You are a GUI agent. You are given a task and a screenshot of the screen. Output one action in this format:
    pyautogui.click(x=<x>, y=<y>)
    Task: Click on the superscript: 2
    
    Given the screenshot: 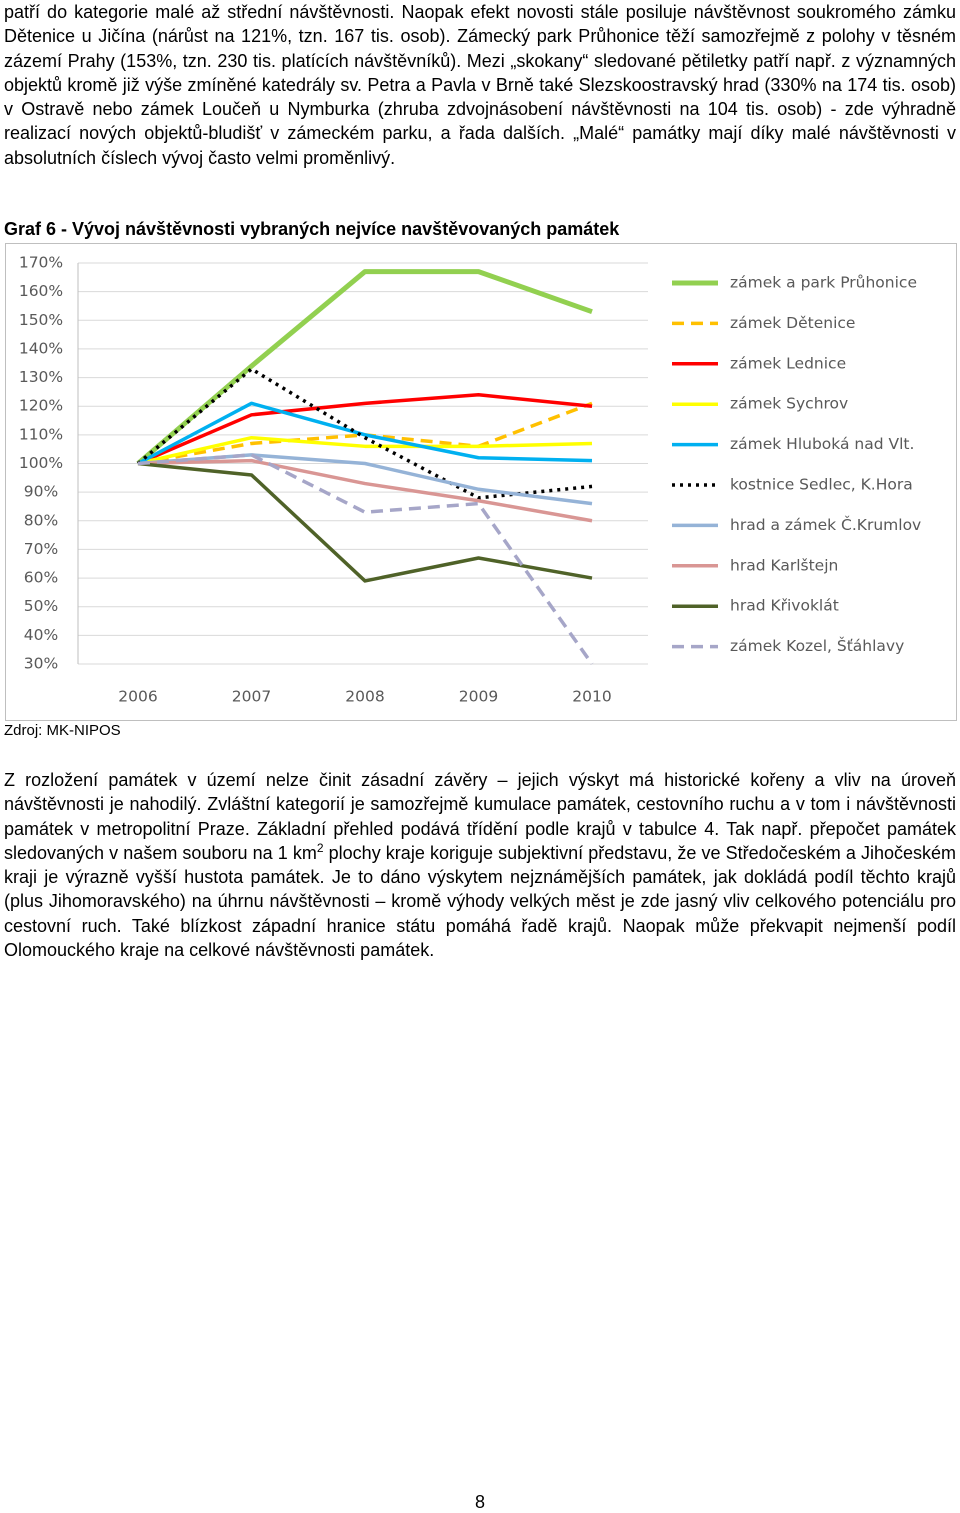 What is the action you would take?
    pyautogui.click(x=320, y=847)
    